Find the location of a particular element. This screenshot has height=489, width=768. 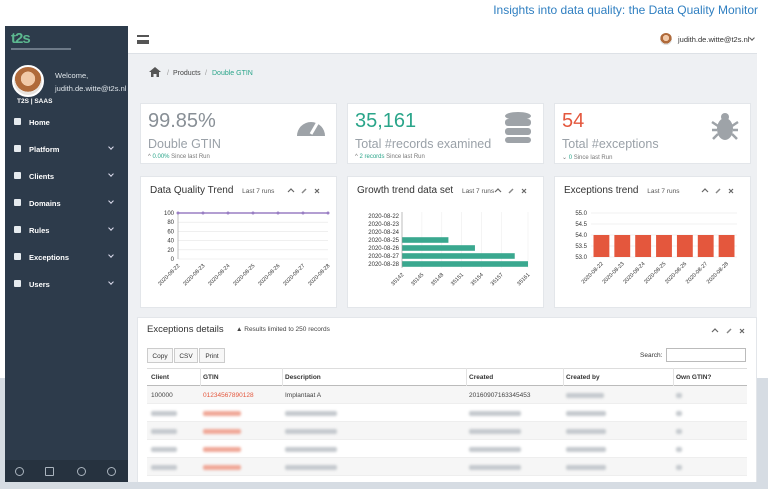

change-value: 0 is located at coordinates (570, 158).